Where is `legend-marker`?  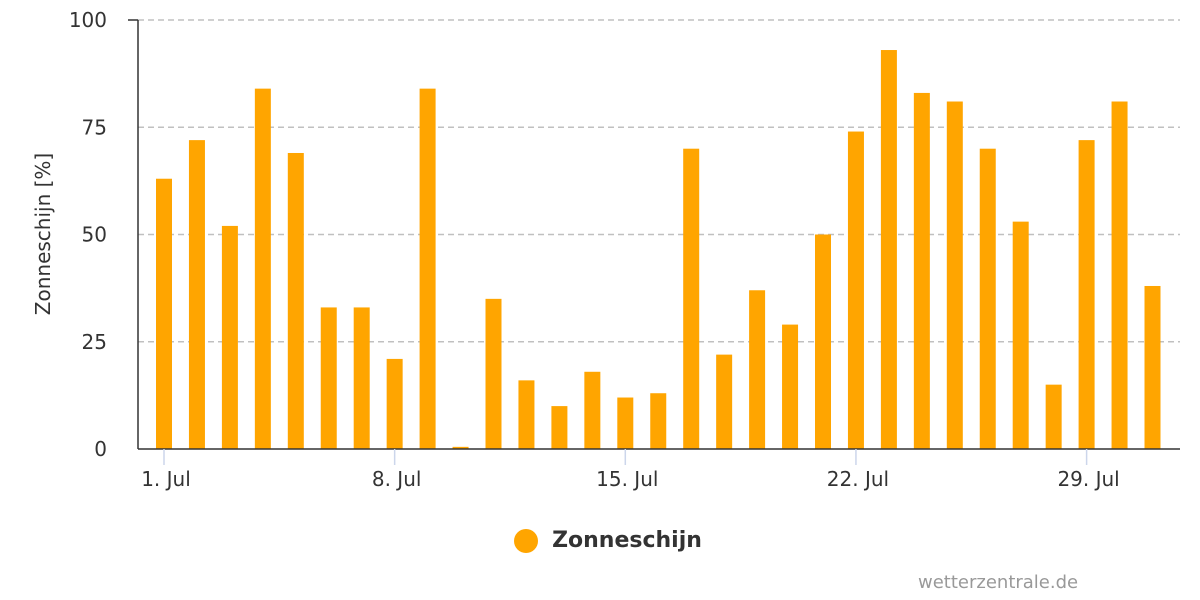 legend-marker is located at coordinates (526, 540).